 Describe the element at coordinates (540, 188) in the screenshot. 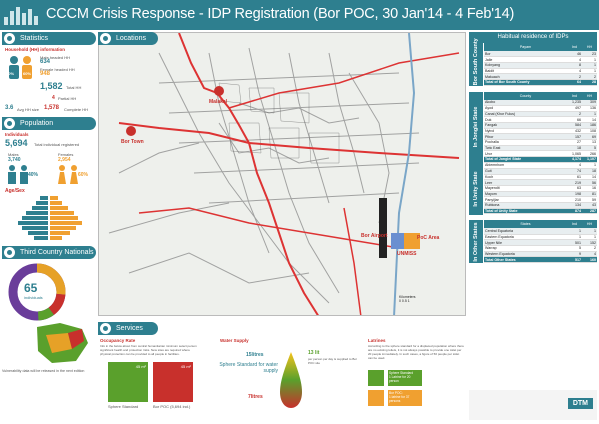

I see `table-row: Mayendit 63 16` at that location.